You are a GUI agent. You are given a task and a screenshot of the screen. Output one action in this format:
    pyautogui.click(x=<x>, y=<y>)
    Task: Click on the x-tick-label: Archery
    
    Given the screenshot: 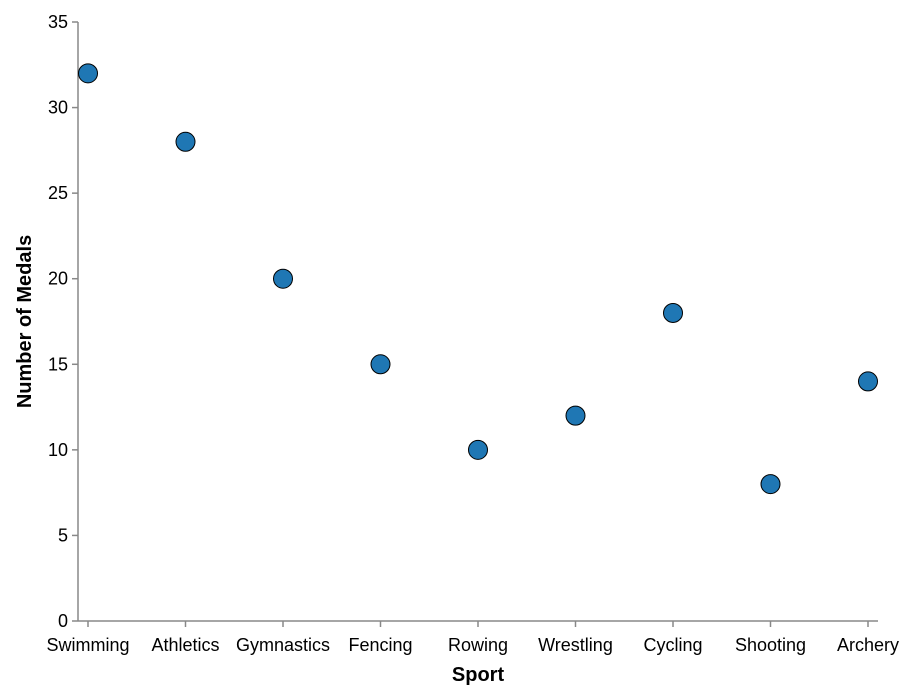 What is the action you would take?
    pyautogui.click(x=868, y=645)
    